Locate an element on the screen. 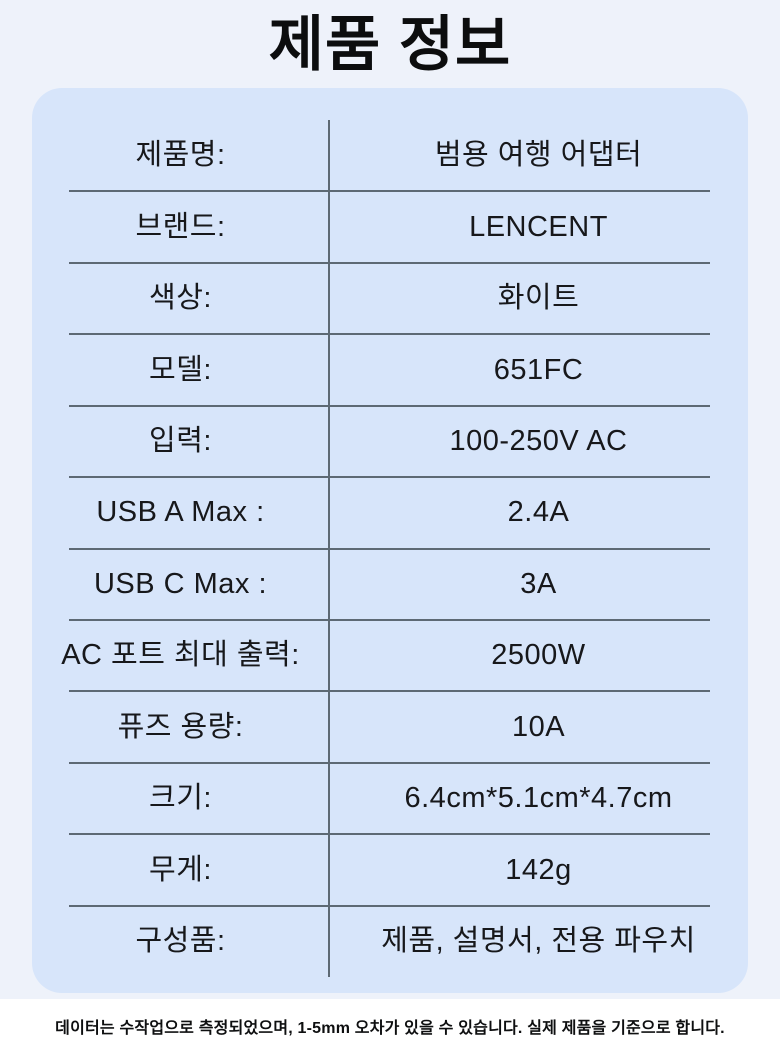 This screenshot has height=1053, width=780. spec-label: 모델: is located at coordinates (180, 369).